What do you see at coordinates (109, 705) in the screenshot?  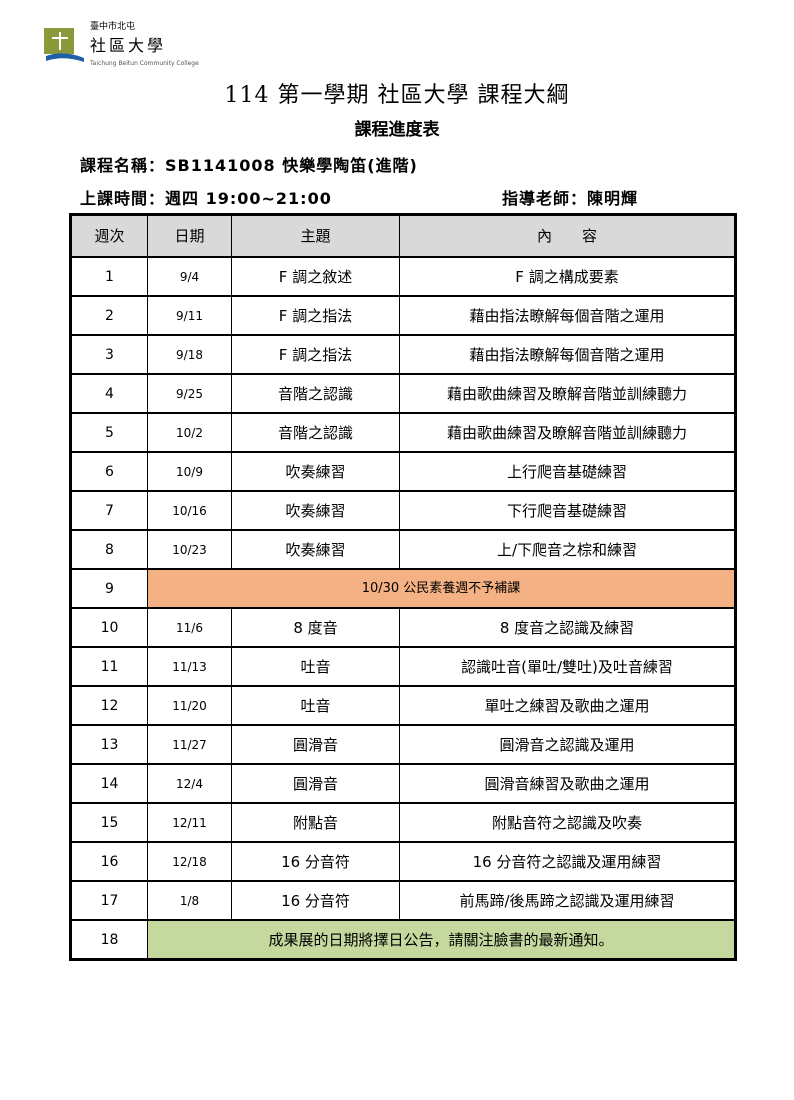 I see `week-cell: 12` at bounding box center [109, 705].